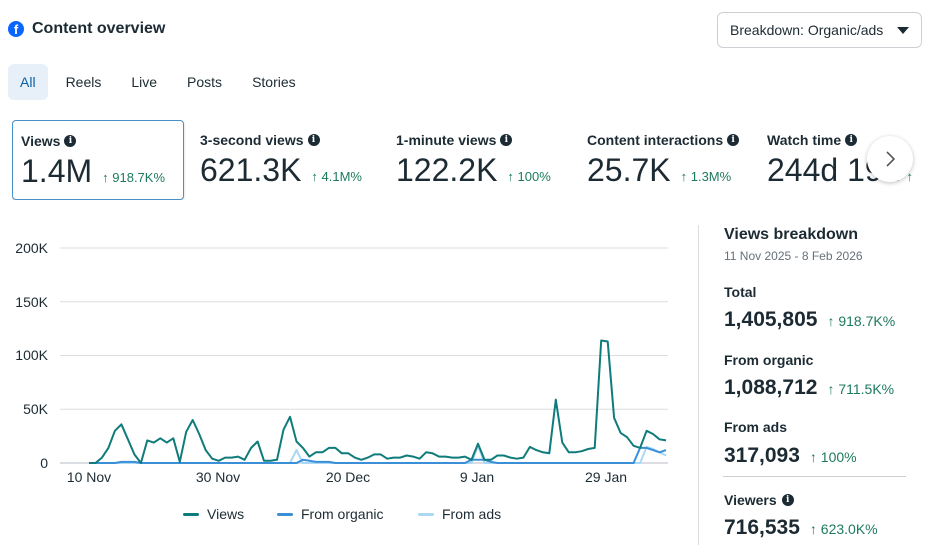 The height and width of the screenshot is (545, 927). I want to click on total-value-row: 1,405,805 ↑ 918.7K%, so click(809, 320).